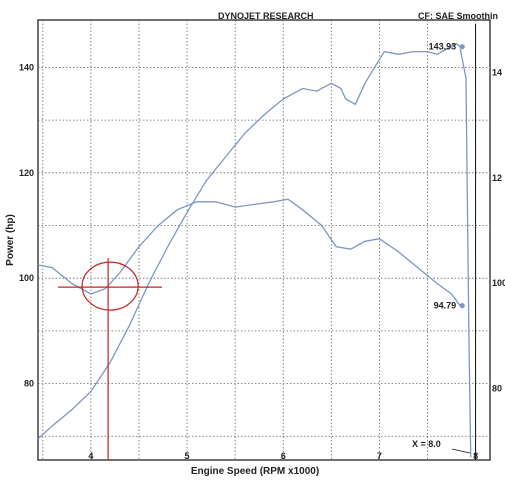 The height and width of the screenshot is (480, 505). What do you see at coordinates (10, 240) in the screenshot?
I see `y-axis-label: Power (hp)` at bounding box center [10, 240].